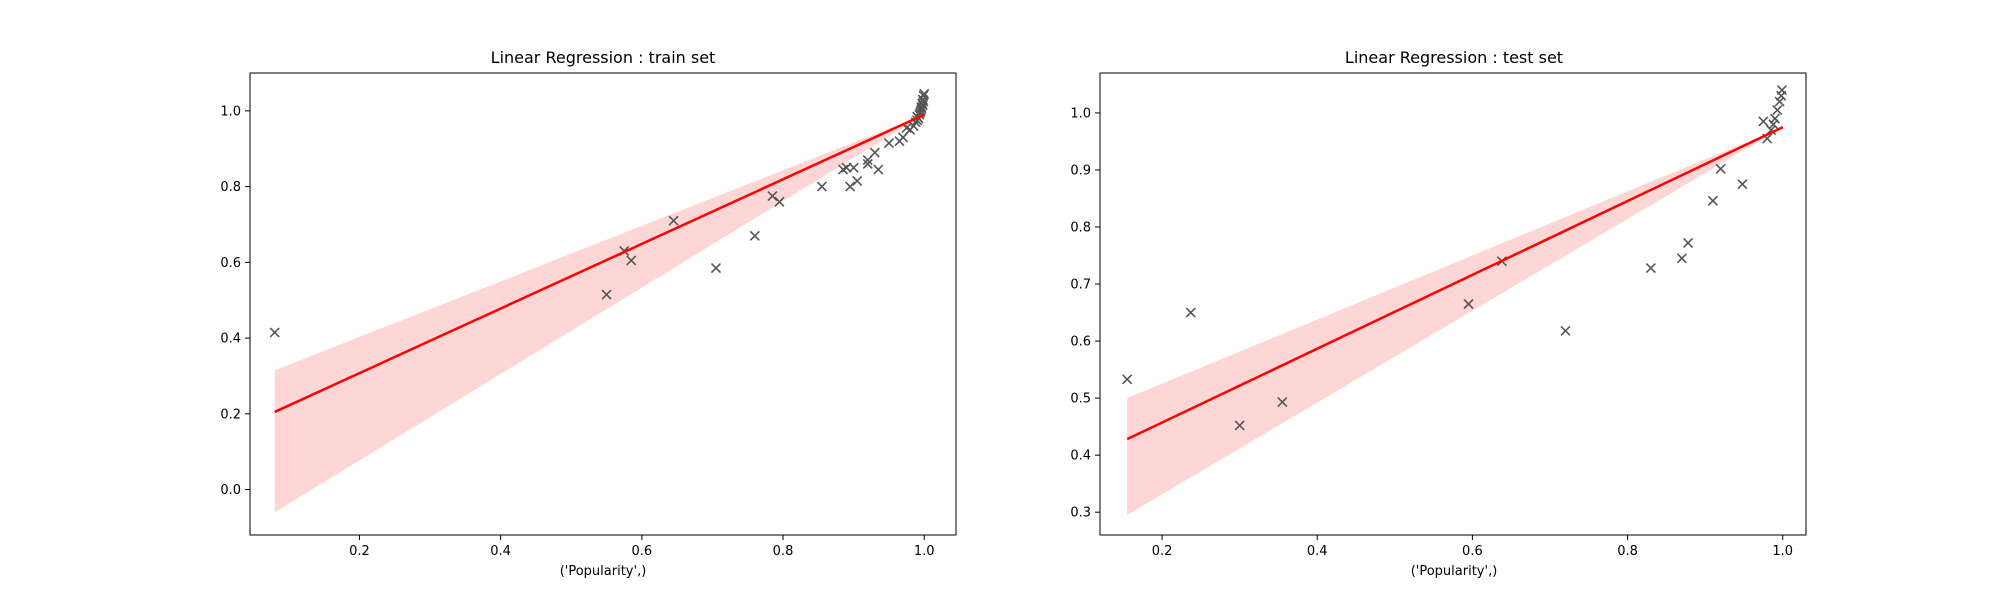 This screenshot has height=600, width=2000. I want to click on test-x-tick-label: 0.6, so click(1472, 551).